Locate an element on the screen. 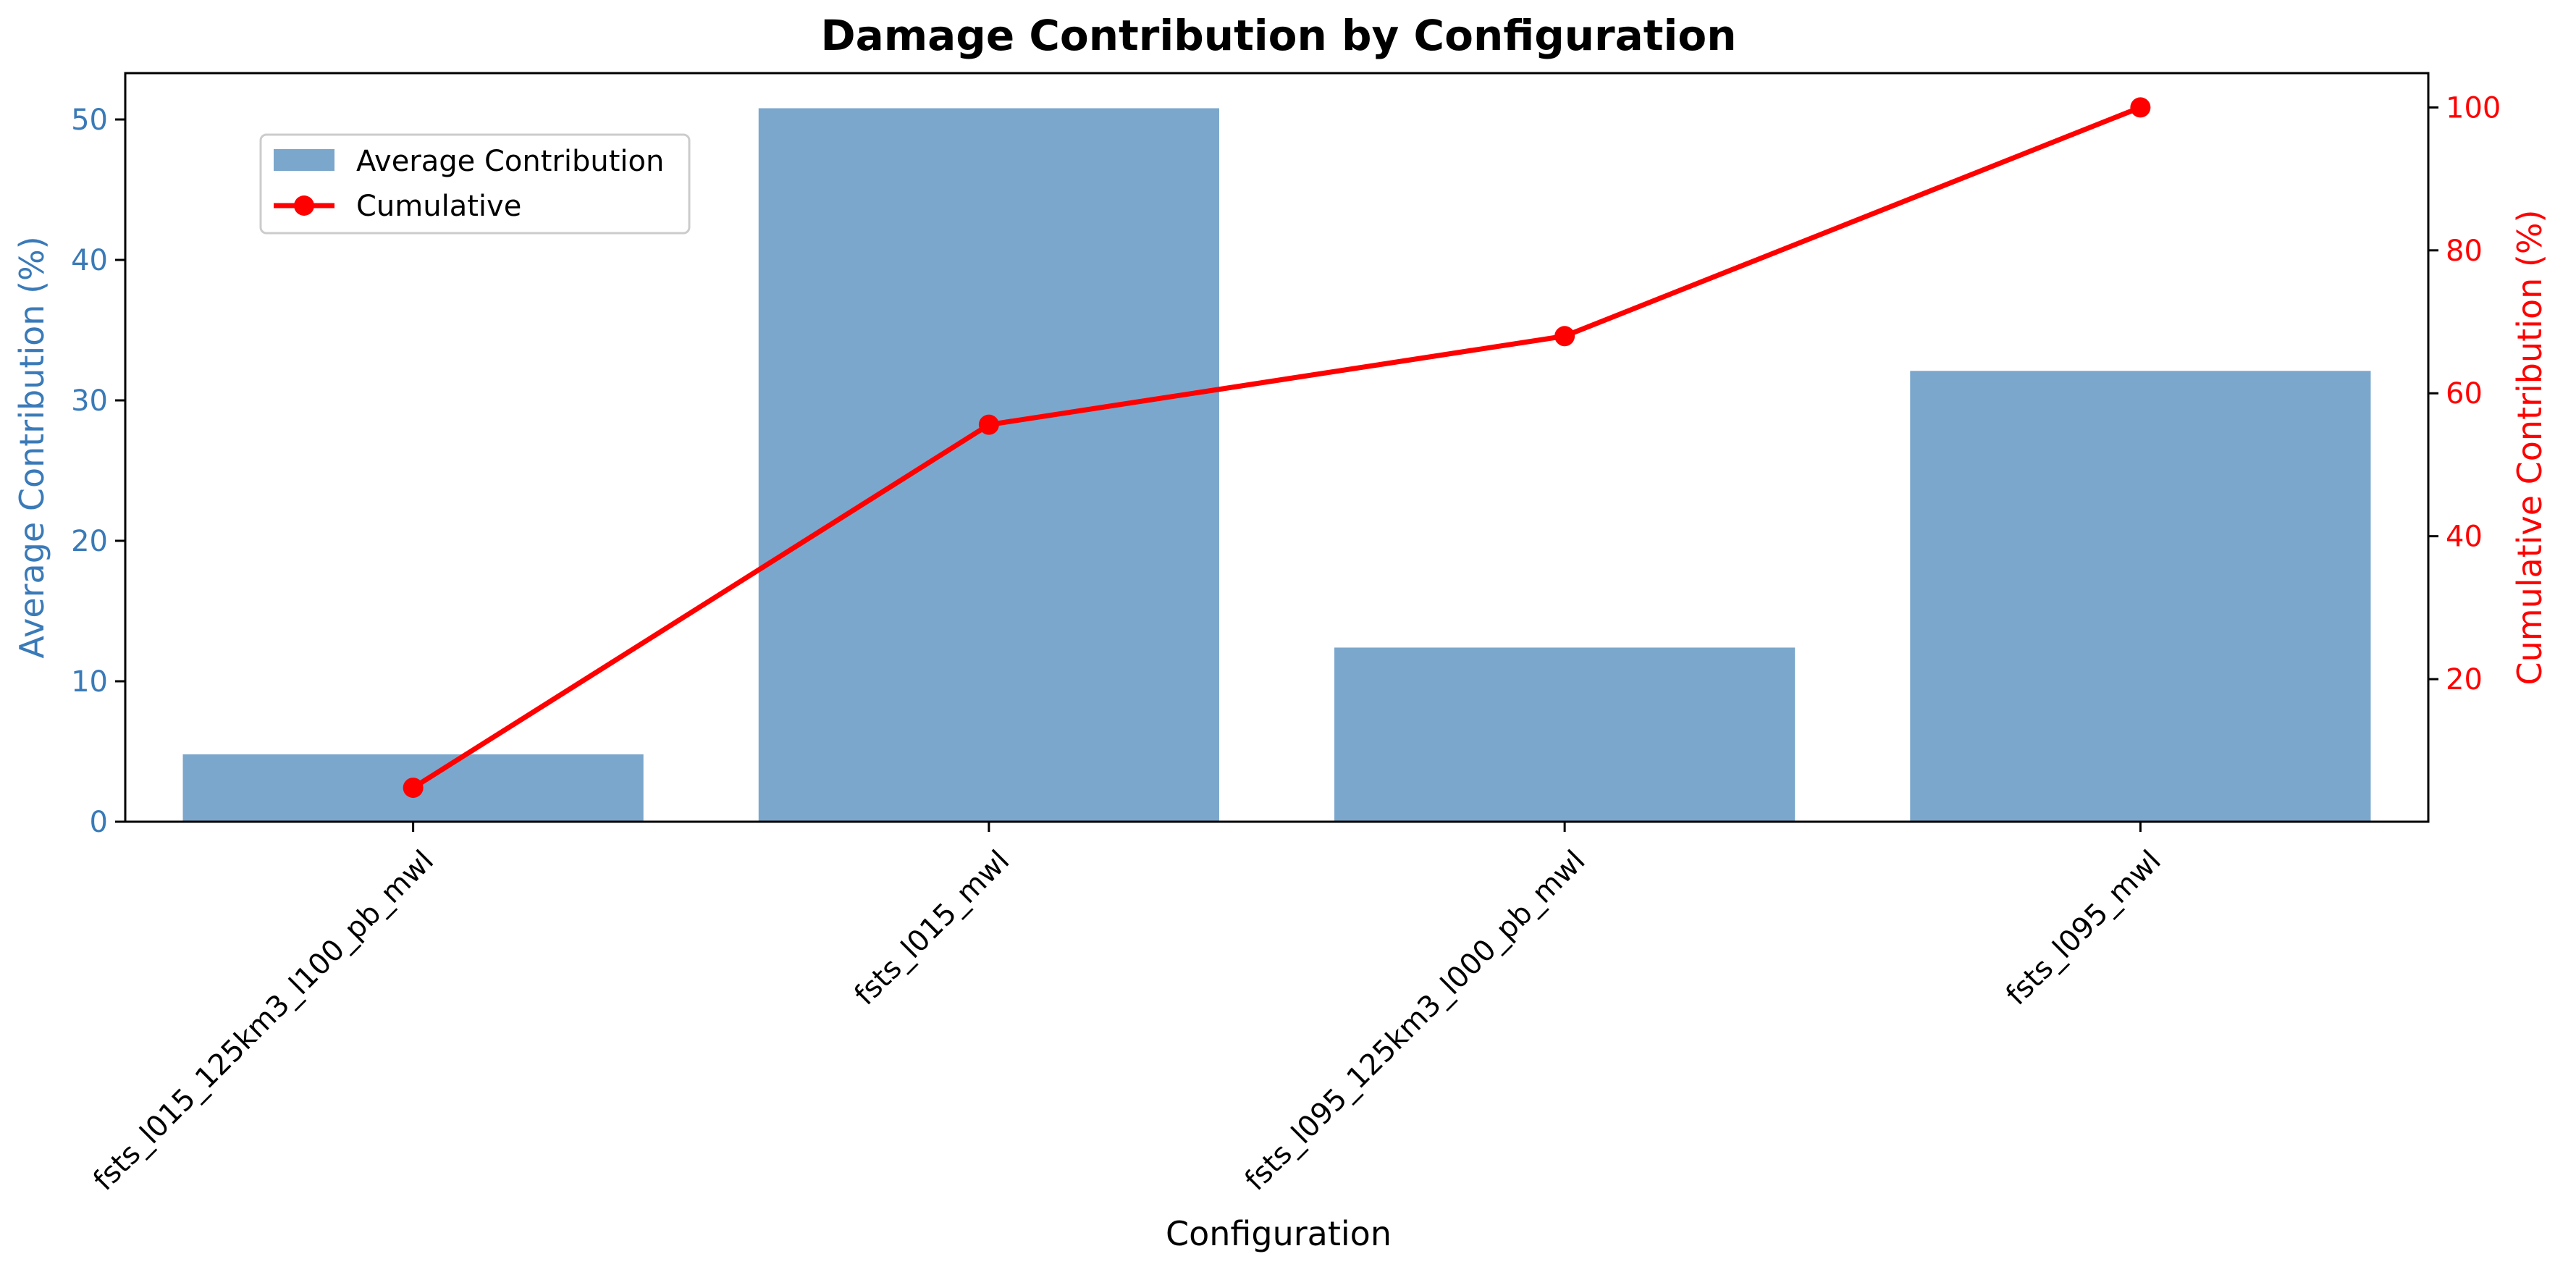  x-axis-label: Configuration is located at coordinates (1279, 1233).